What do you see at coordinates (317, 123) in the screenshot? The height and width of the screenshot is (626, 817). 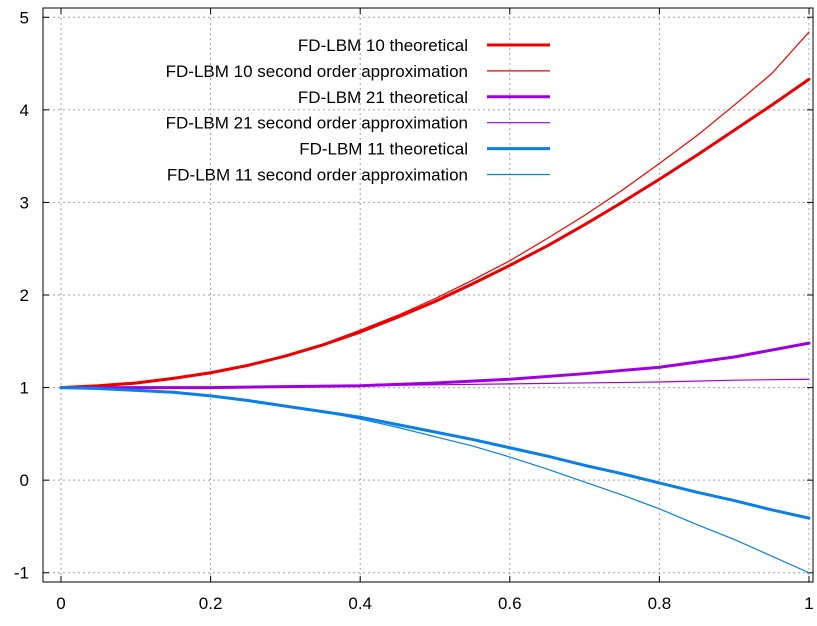 I see `legend-label: FD-LBM 21 second order approximation` at bounding box center [317, 123].